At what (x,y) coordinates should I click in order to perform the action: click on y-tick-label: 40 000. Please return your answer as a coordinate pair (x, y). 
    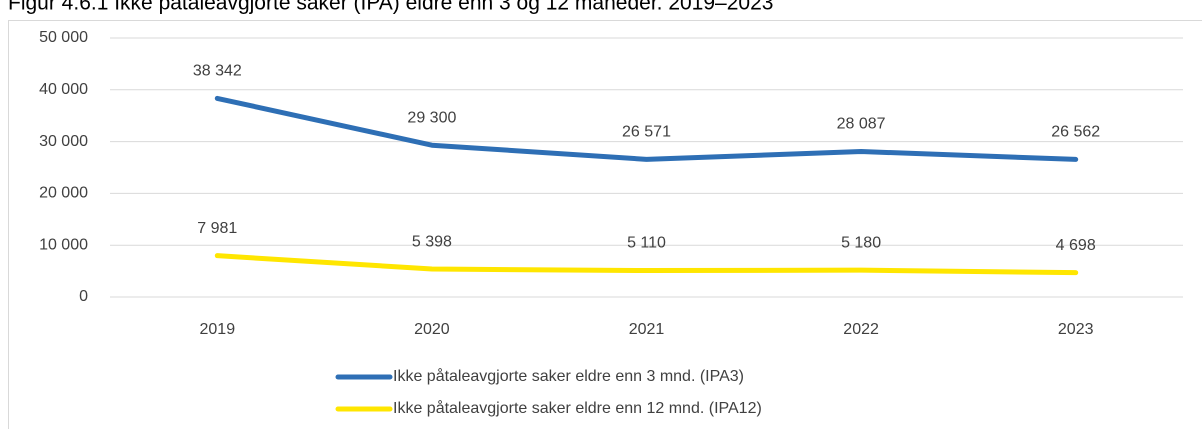
    Looking at the image, I should click on (63, 89).